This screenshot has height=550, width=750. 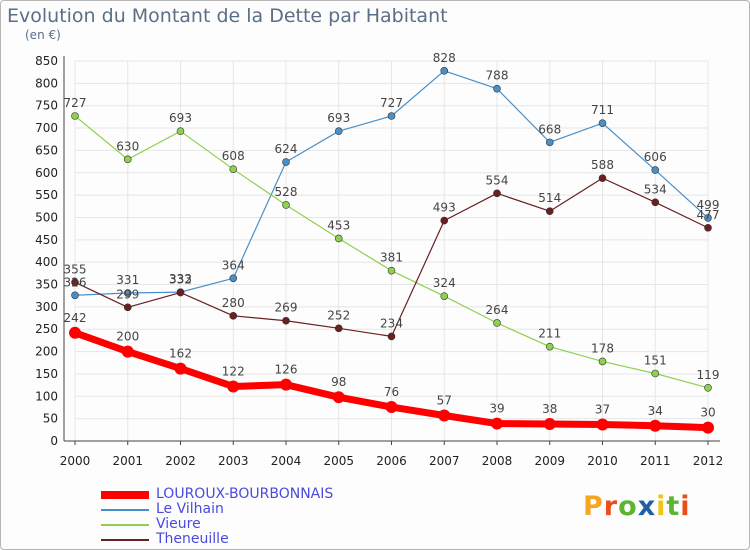 What do you see at coordinates (707, 413) in the screenshot?
I see `data-label: 30` at bounding box center [707, 413].